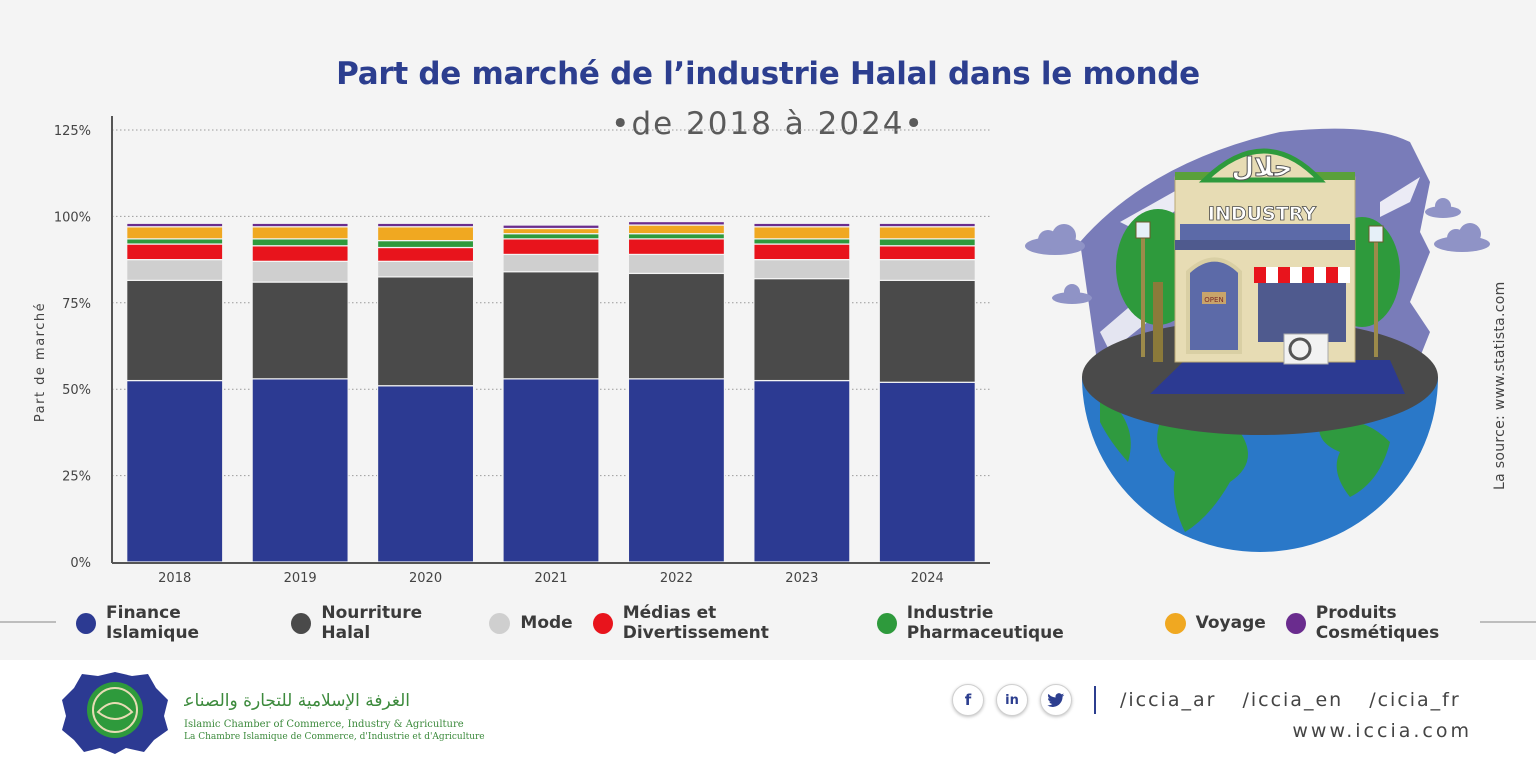 This screenshot has height=768, width=1536. What do you see at coordinates (80, 563) in the screenshot?
I see `y-tick-label: 0%` at bounding box center [80, 563].